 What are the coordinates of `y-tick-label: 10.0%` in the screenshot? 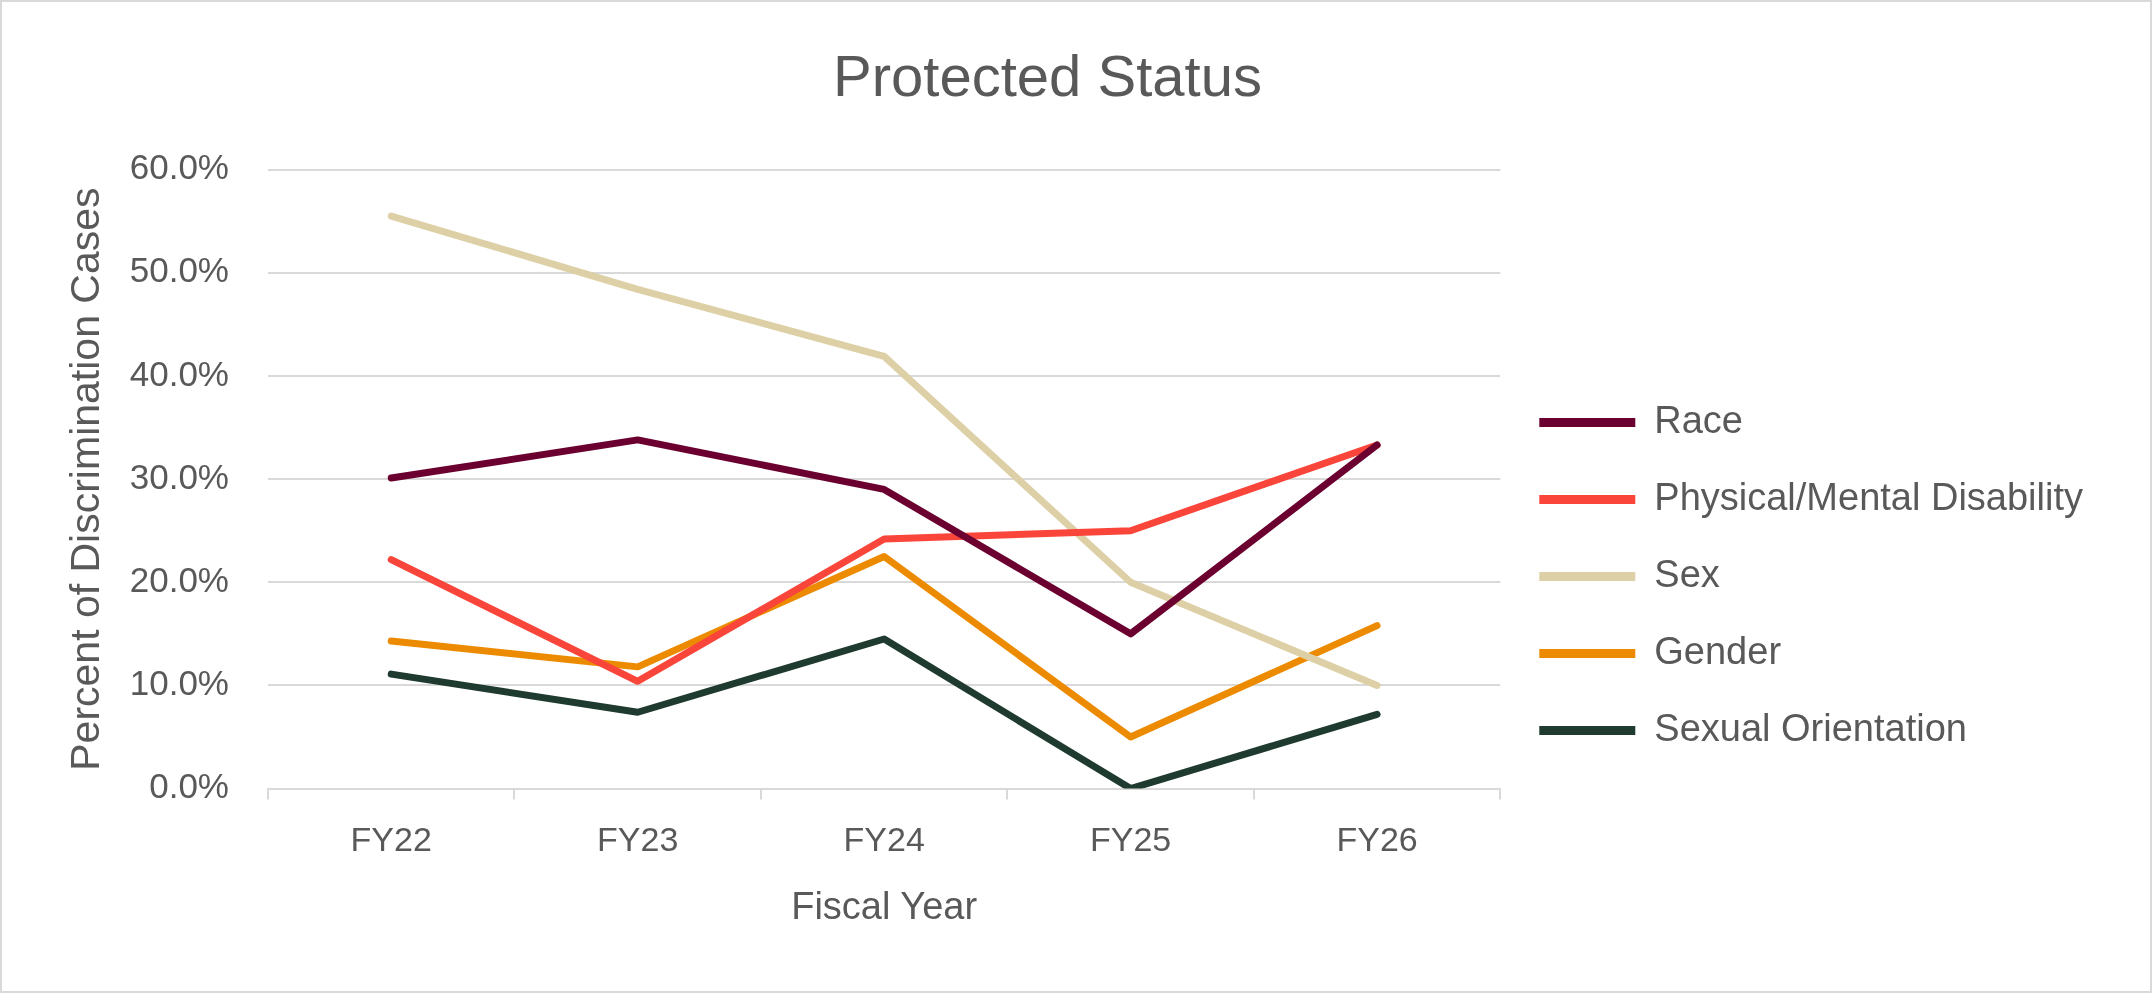 It's located at (179, 683).